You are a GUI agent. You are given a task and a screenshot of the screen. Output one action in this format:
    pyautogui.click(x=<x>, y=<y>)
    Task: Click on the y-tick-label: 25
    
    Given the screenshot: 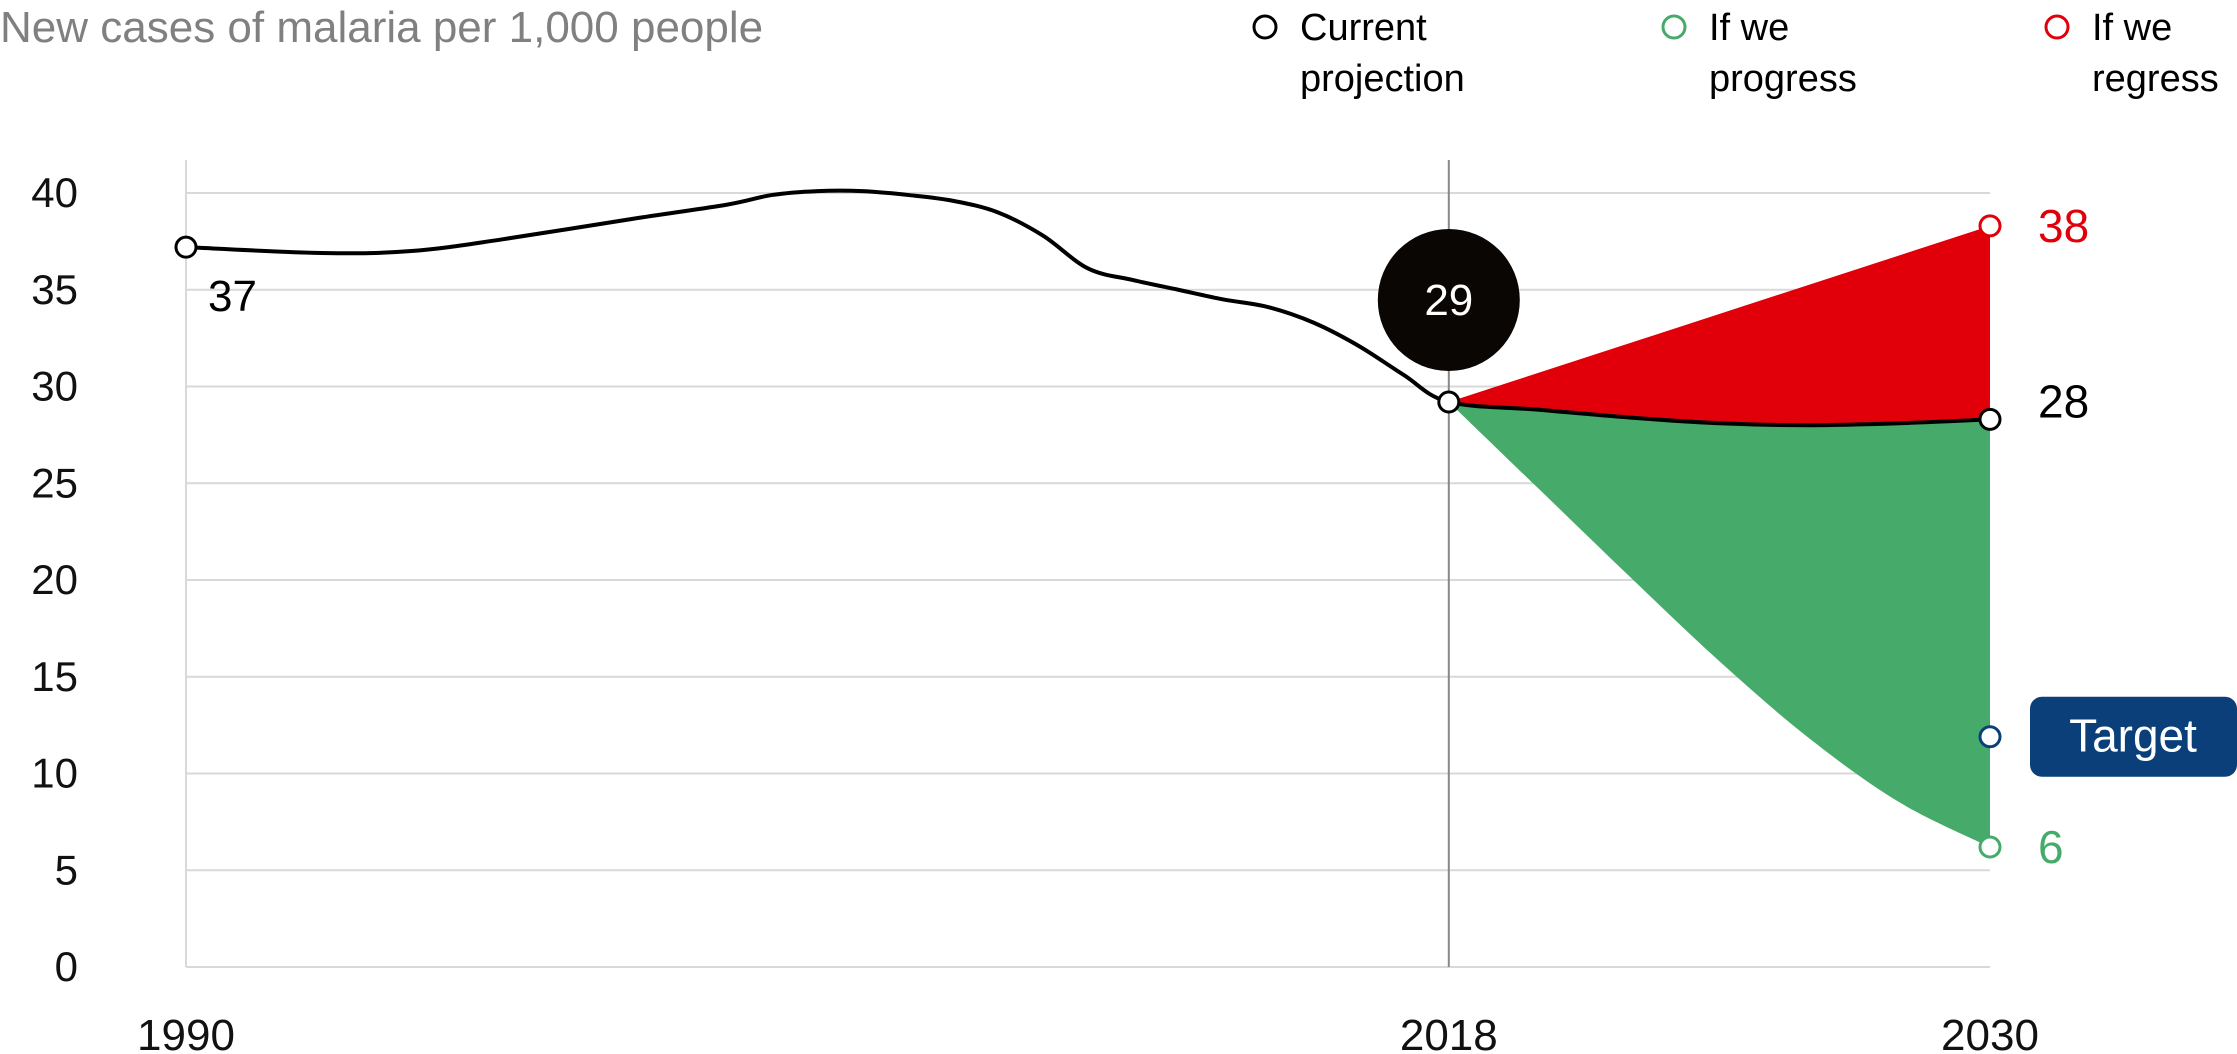 What is the action you would take?
    pyautogui.click(x=54, y=482)
    